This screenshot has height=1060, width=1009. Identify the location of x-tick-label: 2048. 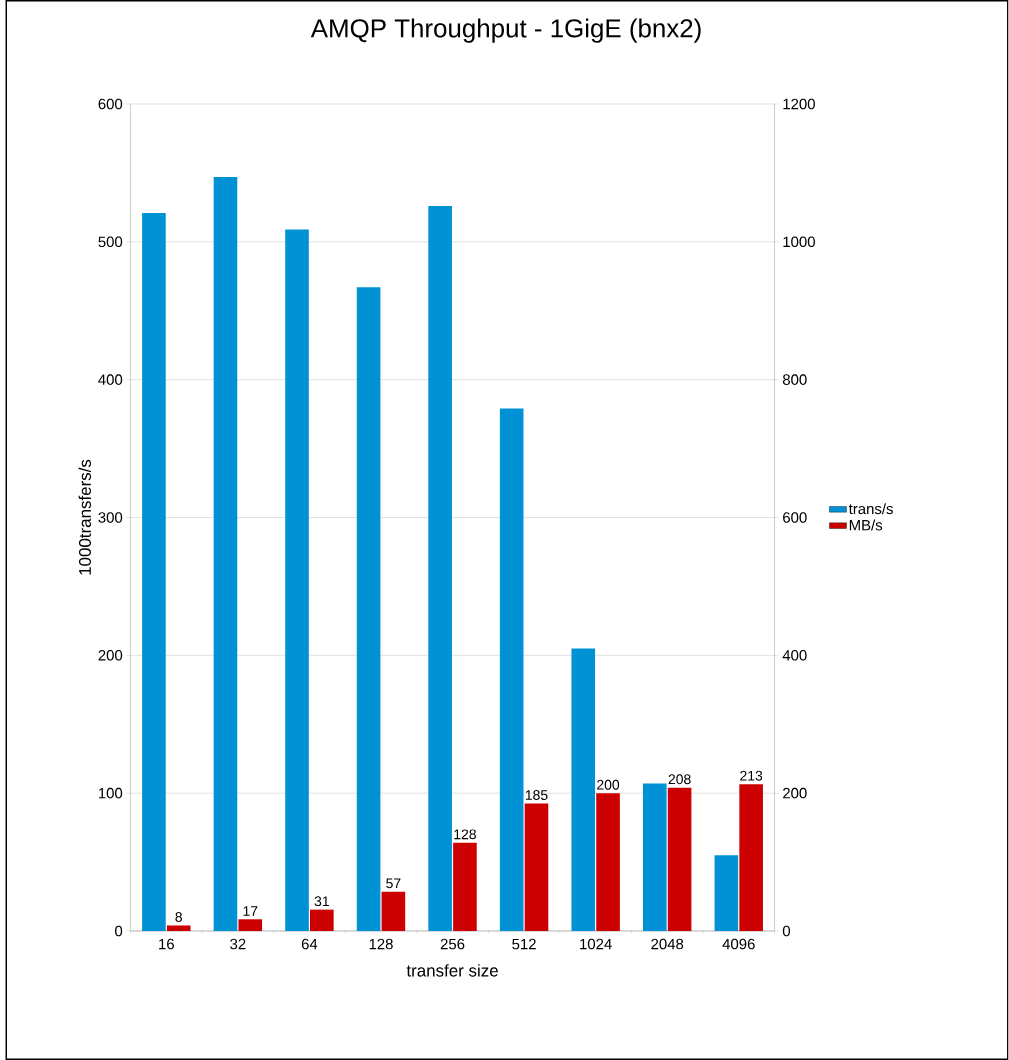
(667, 944).